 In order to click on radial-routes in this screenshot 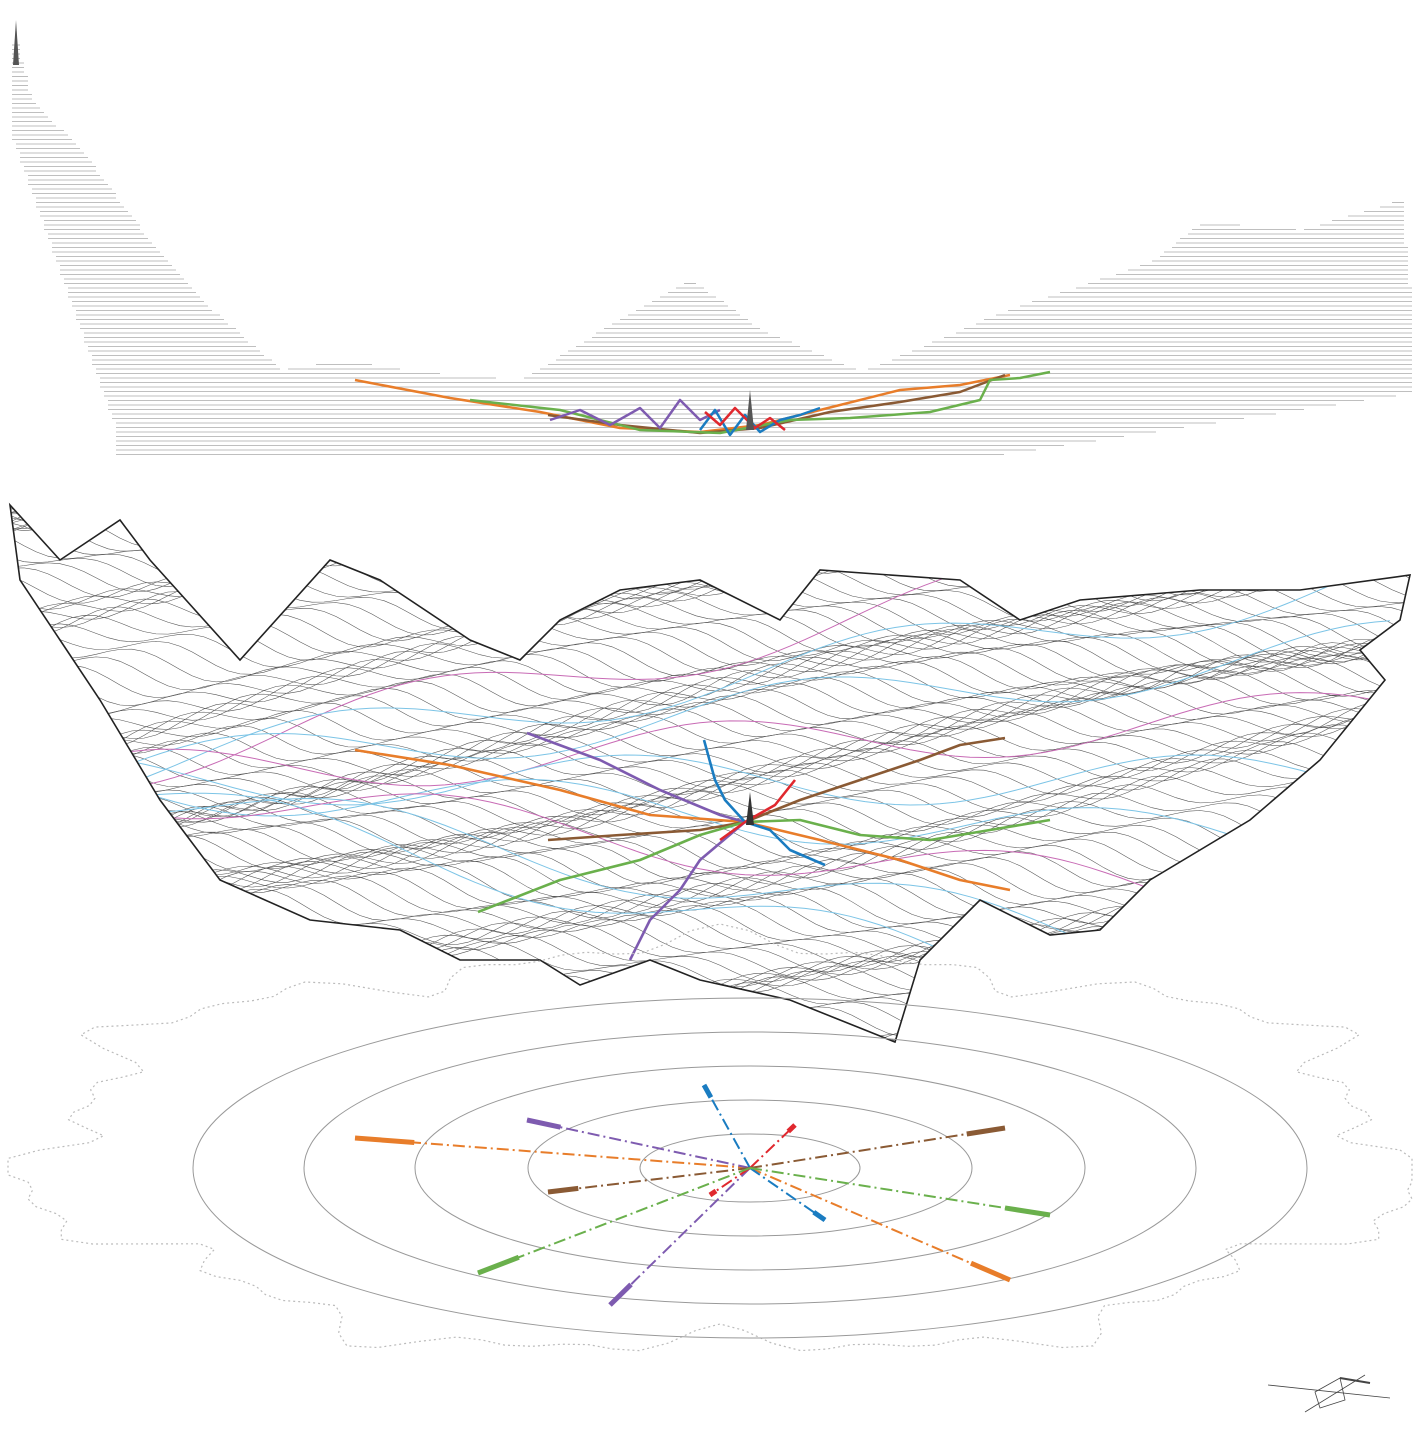, I will do `click(702, 1195)`.